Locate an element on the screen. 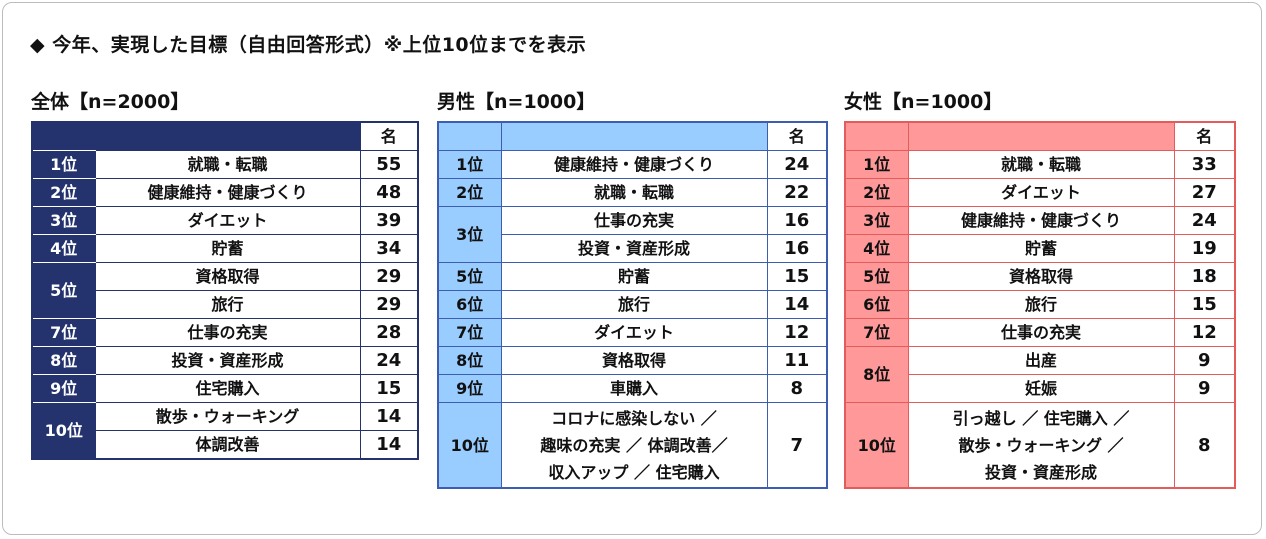 The width and height of the screenshot is (1266, 539). rank-cell: 10位 is located at coordinates (469, 445).